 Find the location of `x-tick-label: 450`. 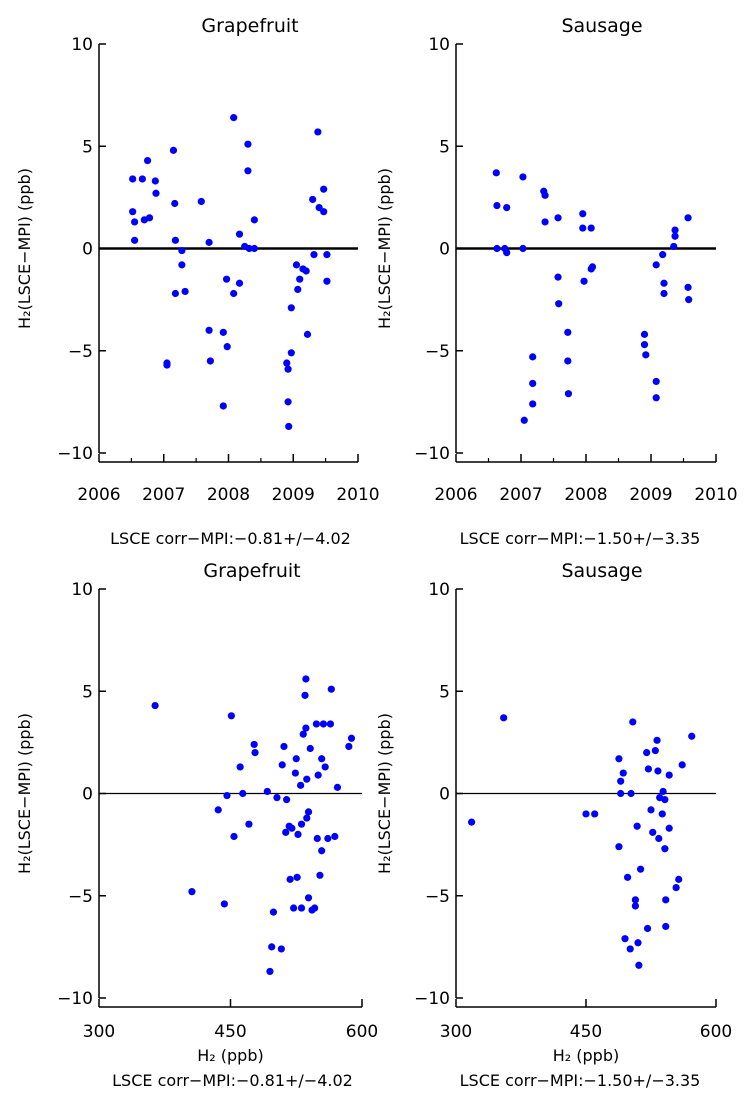

x-tick-label: 450 is located at coordinates (230, 1032).